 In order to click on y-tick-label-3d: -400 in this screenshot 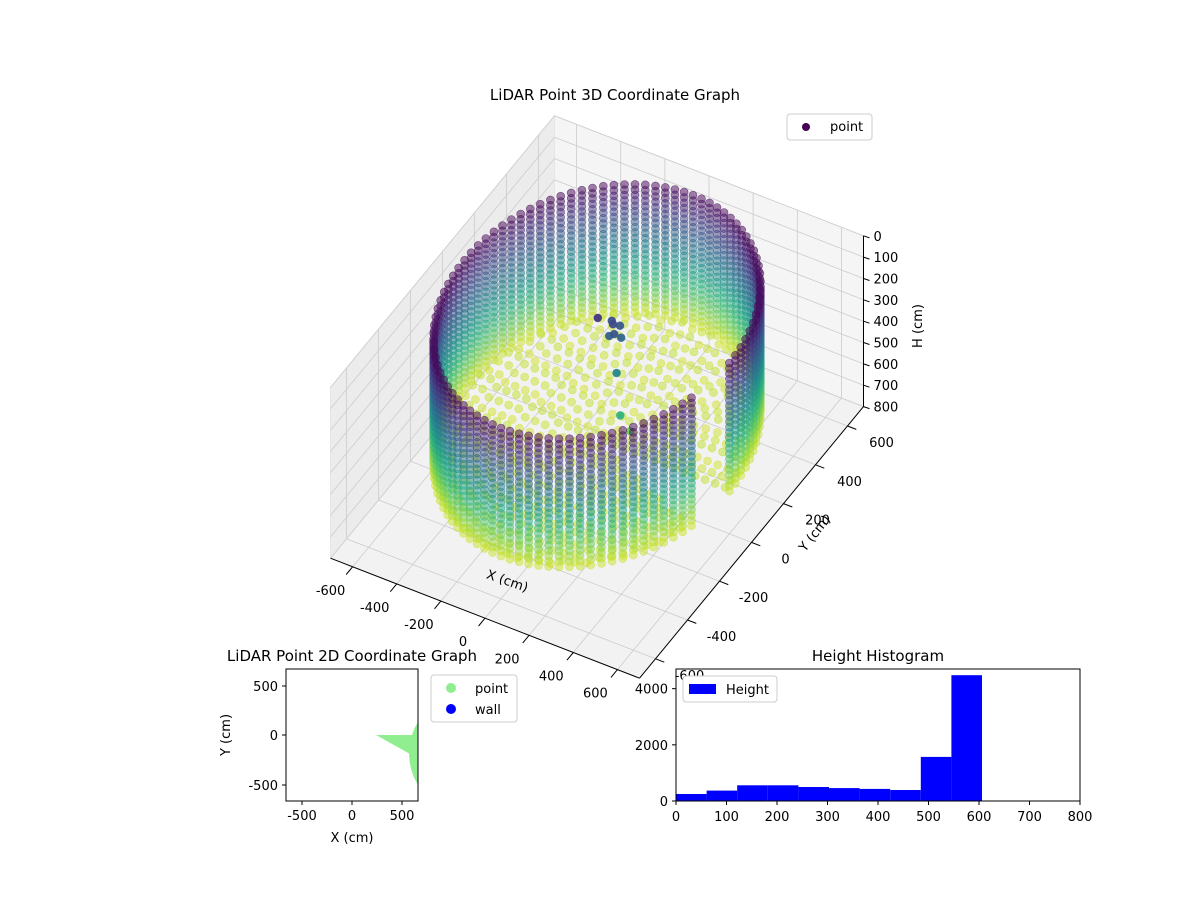, I will do `click(722, 637)`.